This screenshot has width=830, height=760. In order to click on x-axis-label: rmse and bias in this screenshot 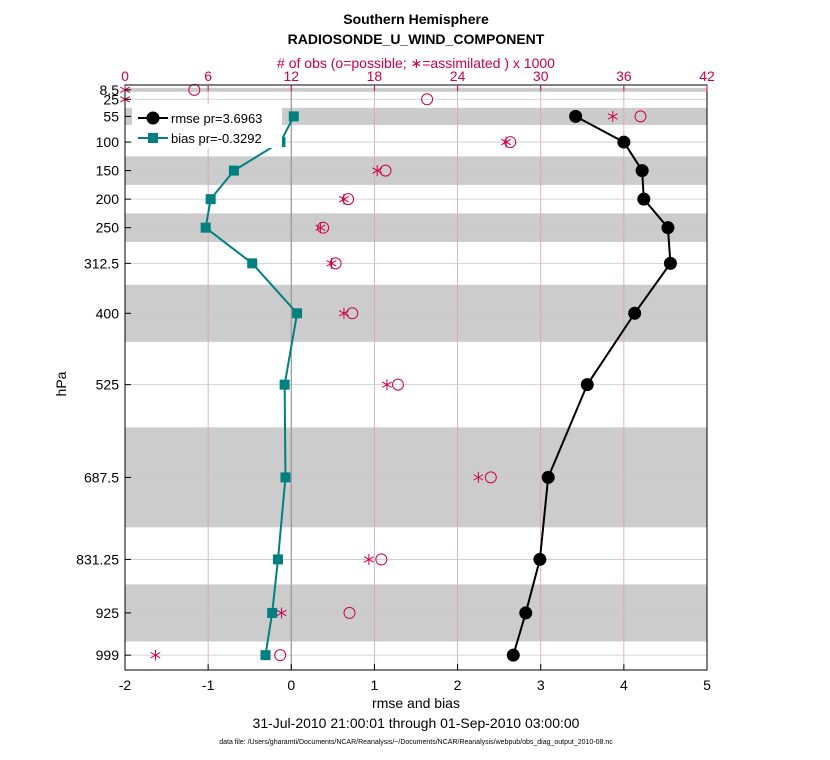, I will do `click(416, 703)`.